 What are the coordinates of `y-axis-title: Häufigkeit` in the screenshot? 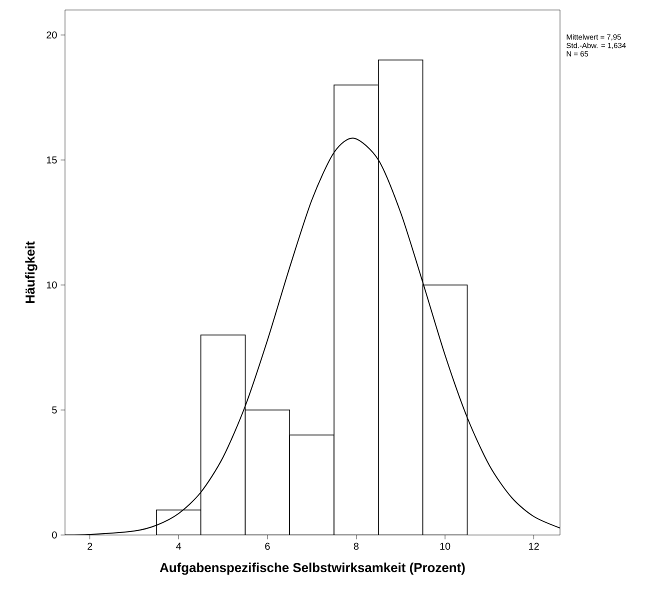 It's located at (31, 272).